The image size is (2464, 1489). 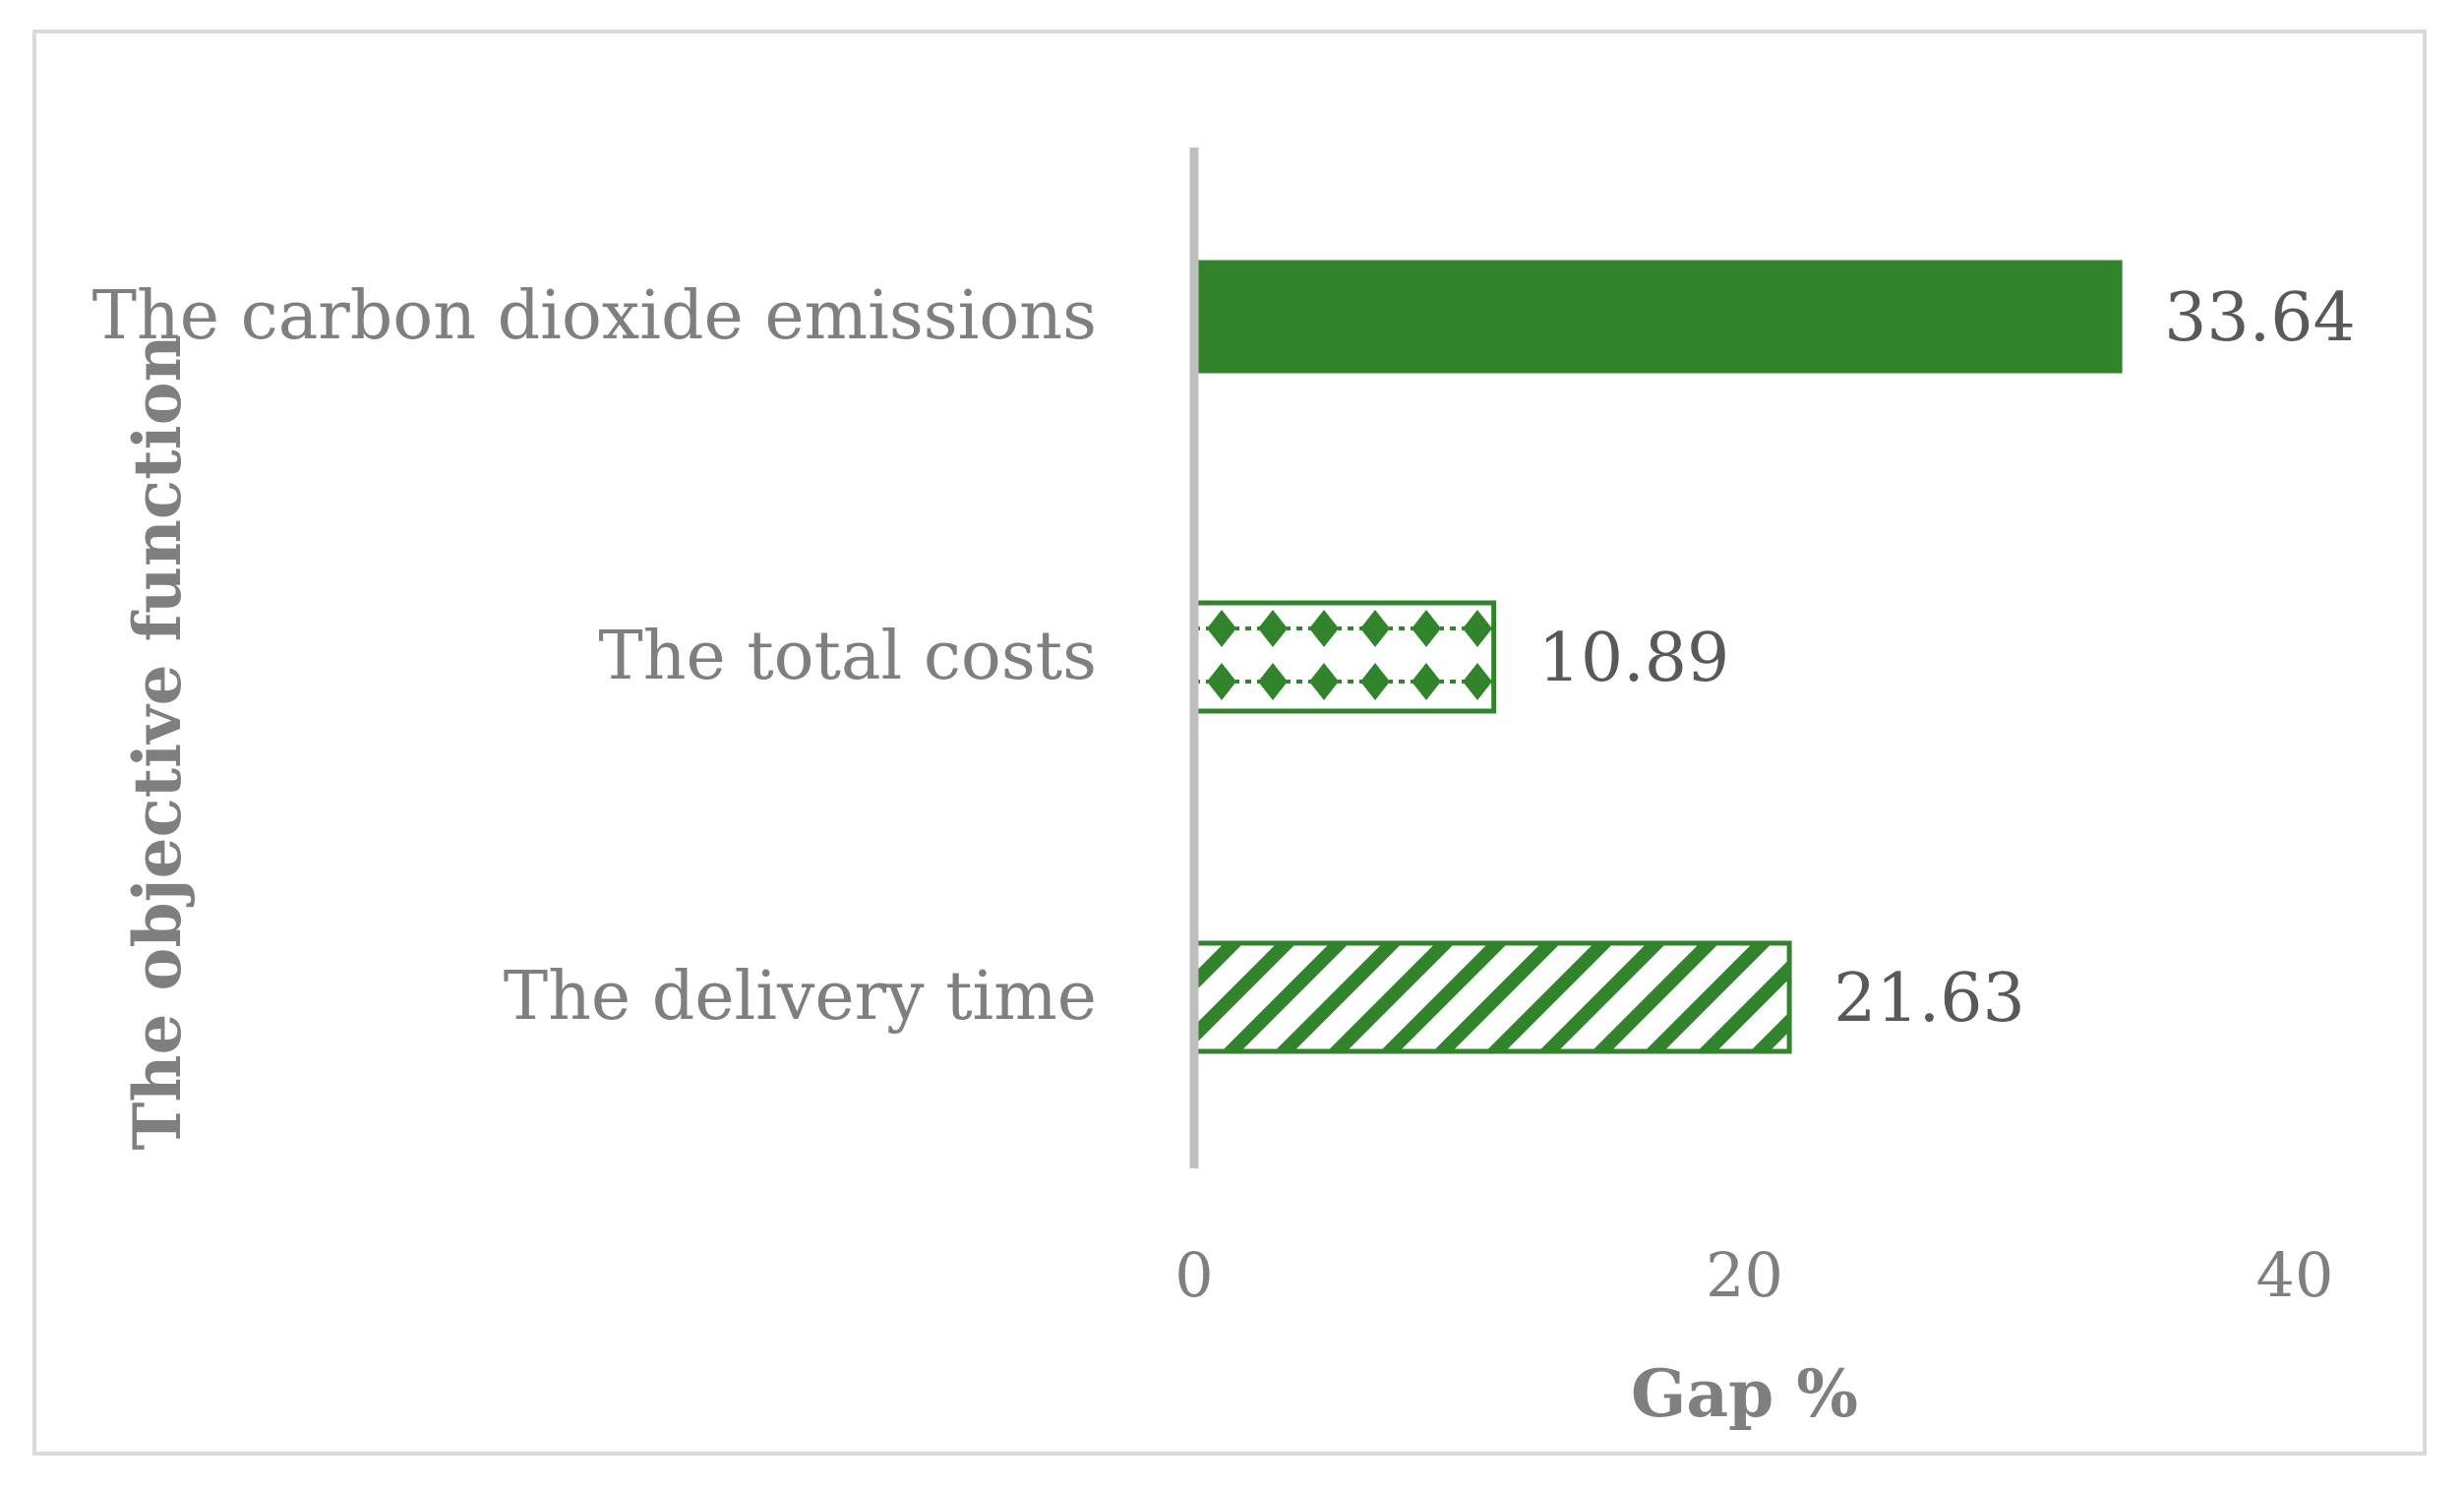 I want to click on x-axis-title: Gap %, so click(x=1745, y=1393).